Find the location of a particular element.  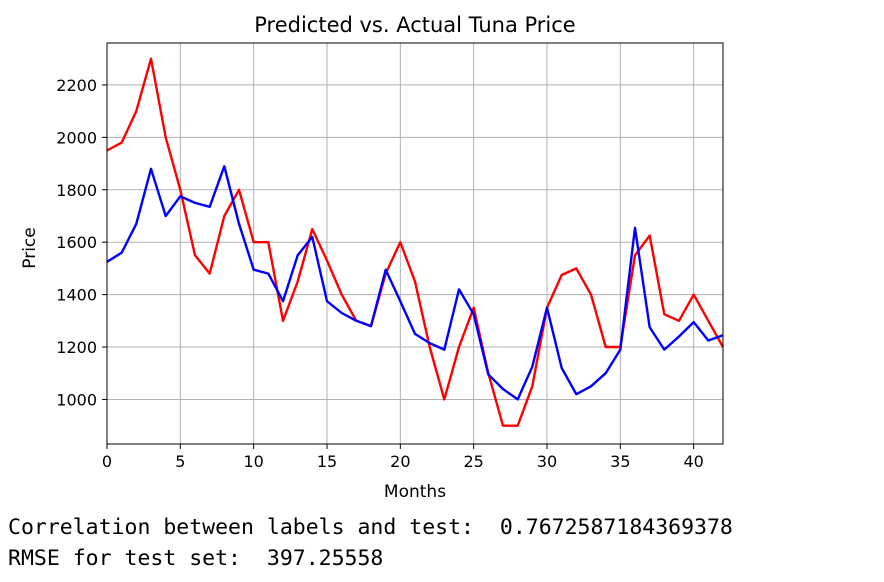

x-tick-label: 15 is located at coordinates (327, 461).